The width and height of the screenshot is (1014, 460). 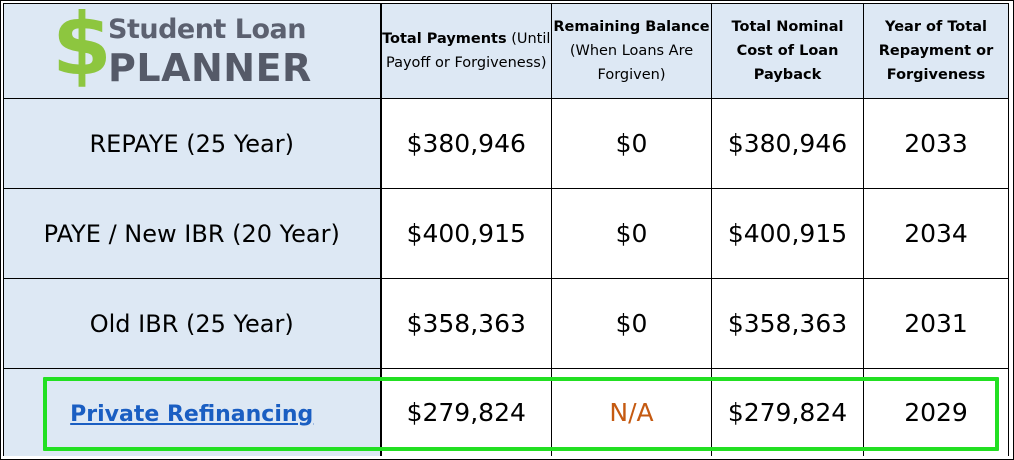 I want to click on year-value: 2029, so click(x=936, y=412).